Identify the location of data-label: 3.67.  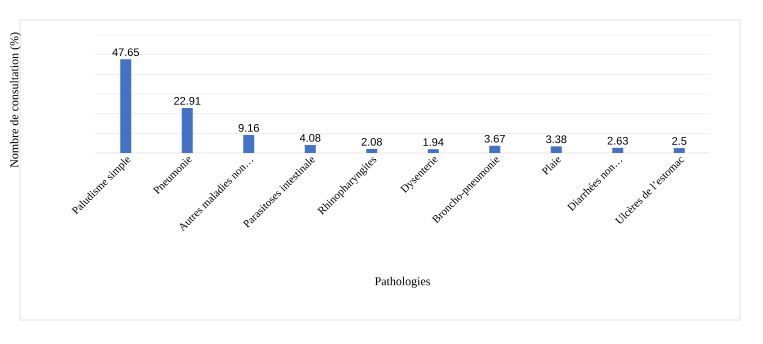
(494, 138).